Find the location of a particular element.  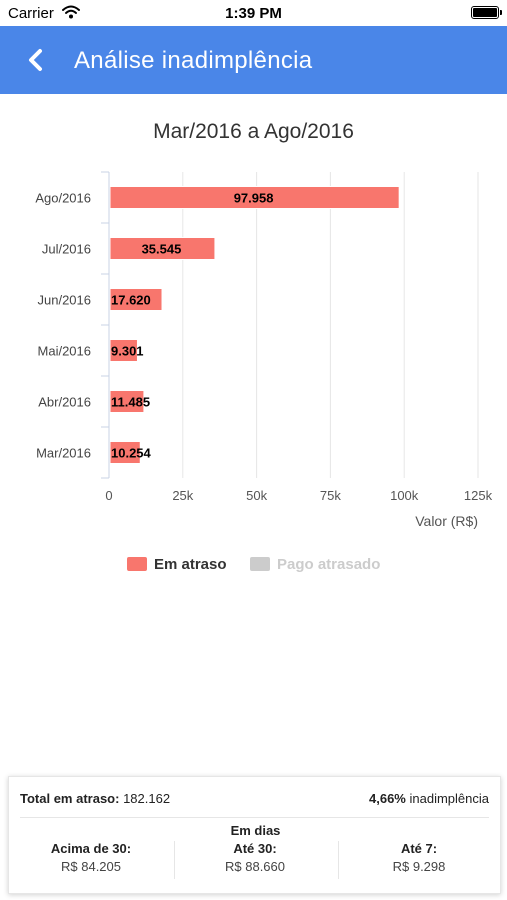

column-value: R$ 84.205 is located at coordinates (91, 866).